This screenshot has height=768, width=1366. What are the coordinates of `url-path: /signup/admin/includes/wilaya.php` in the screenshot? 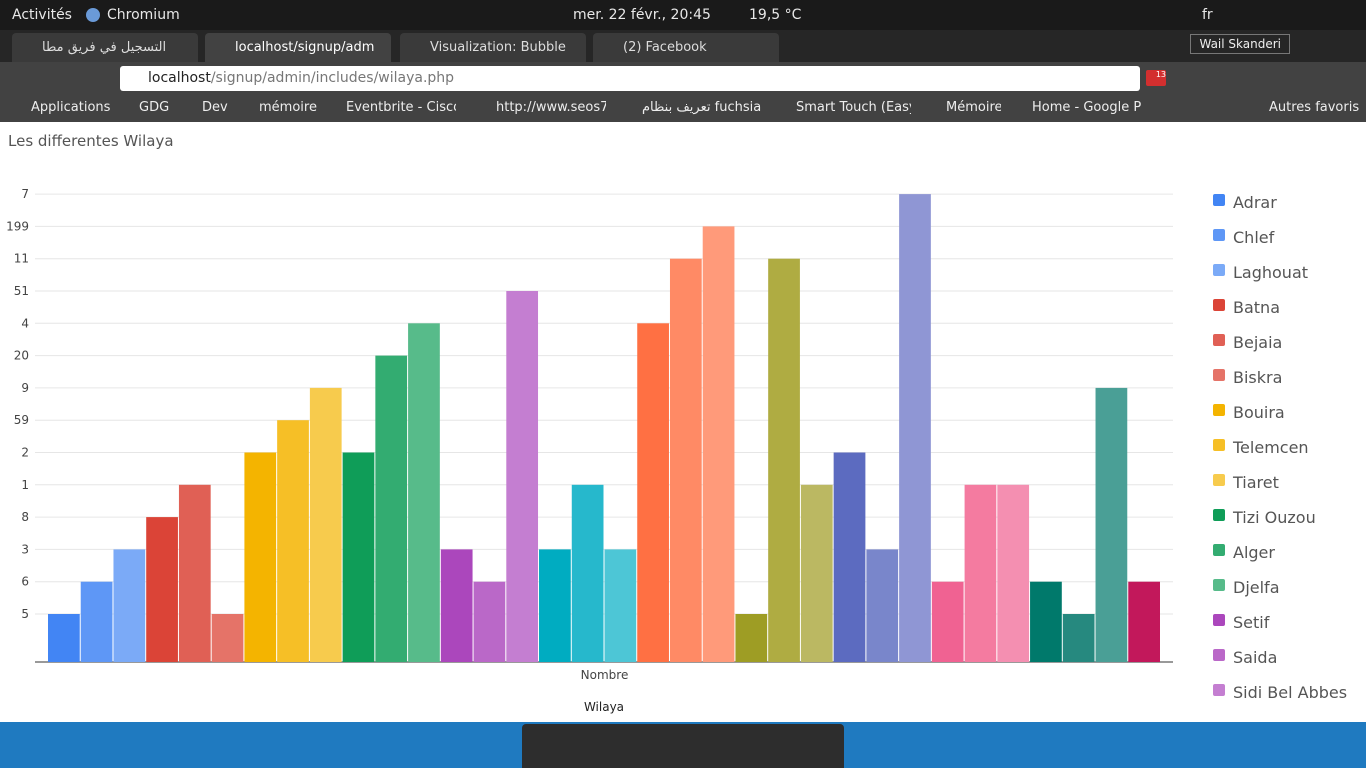 It's located at (332, 78).